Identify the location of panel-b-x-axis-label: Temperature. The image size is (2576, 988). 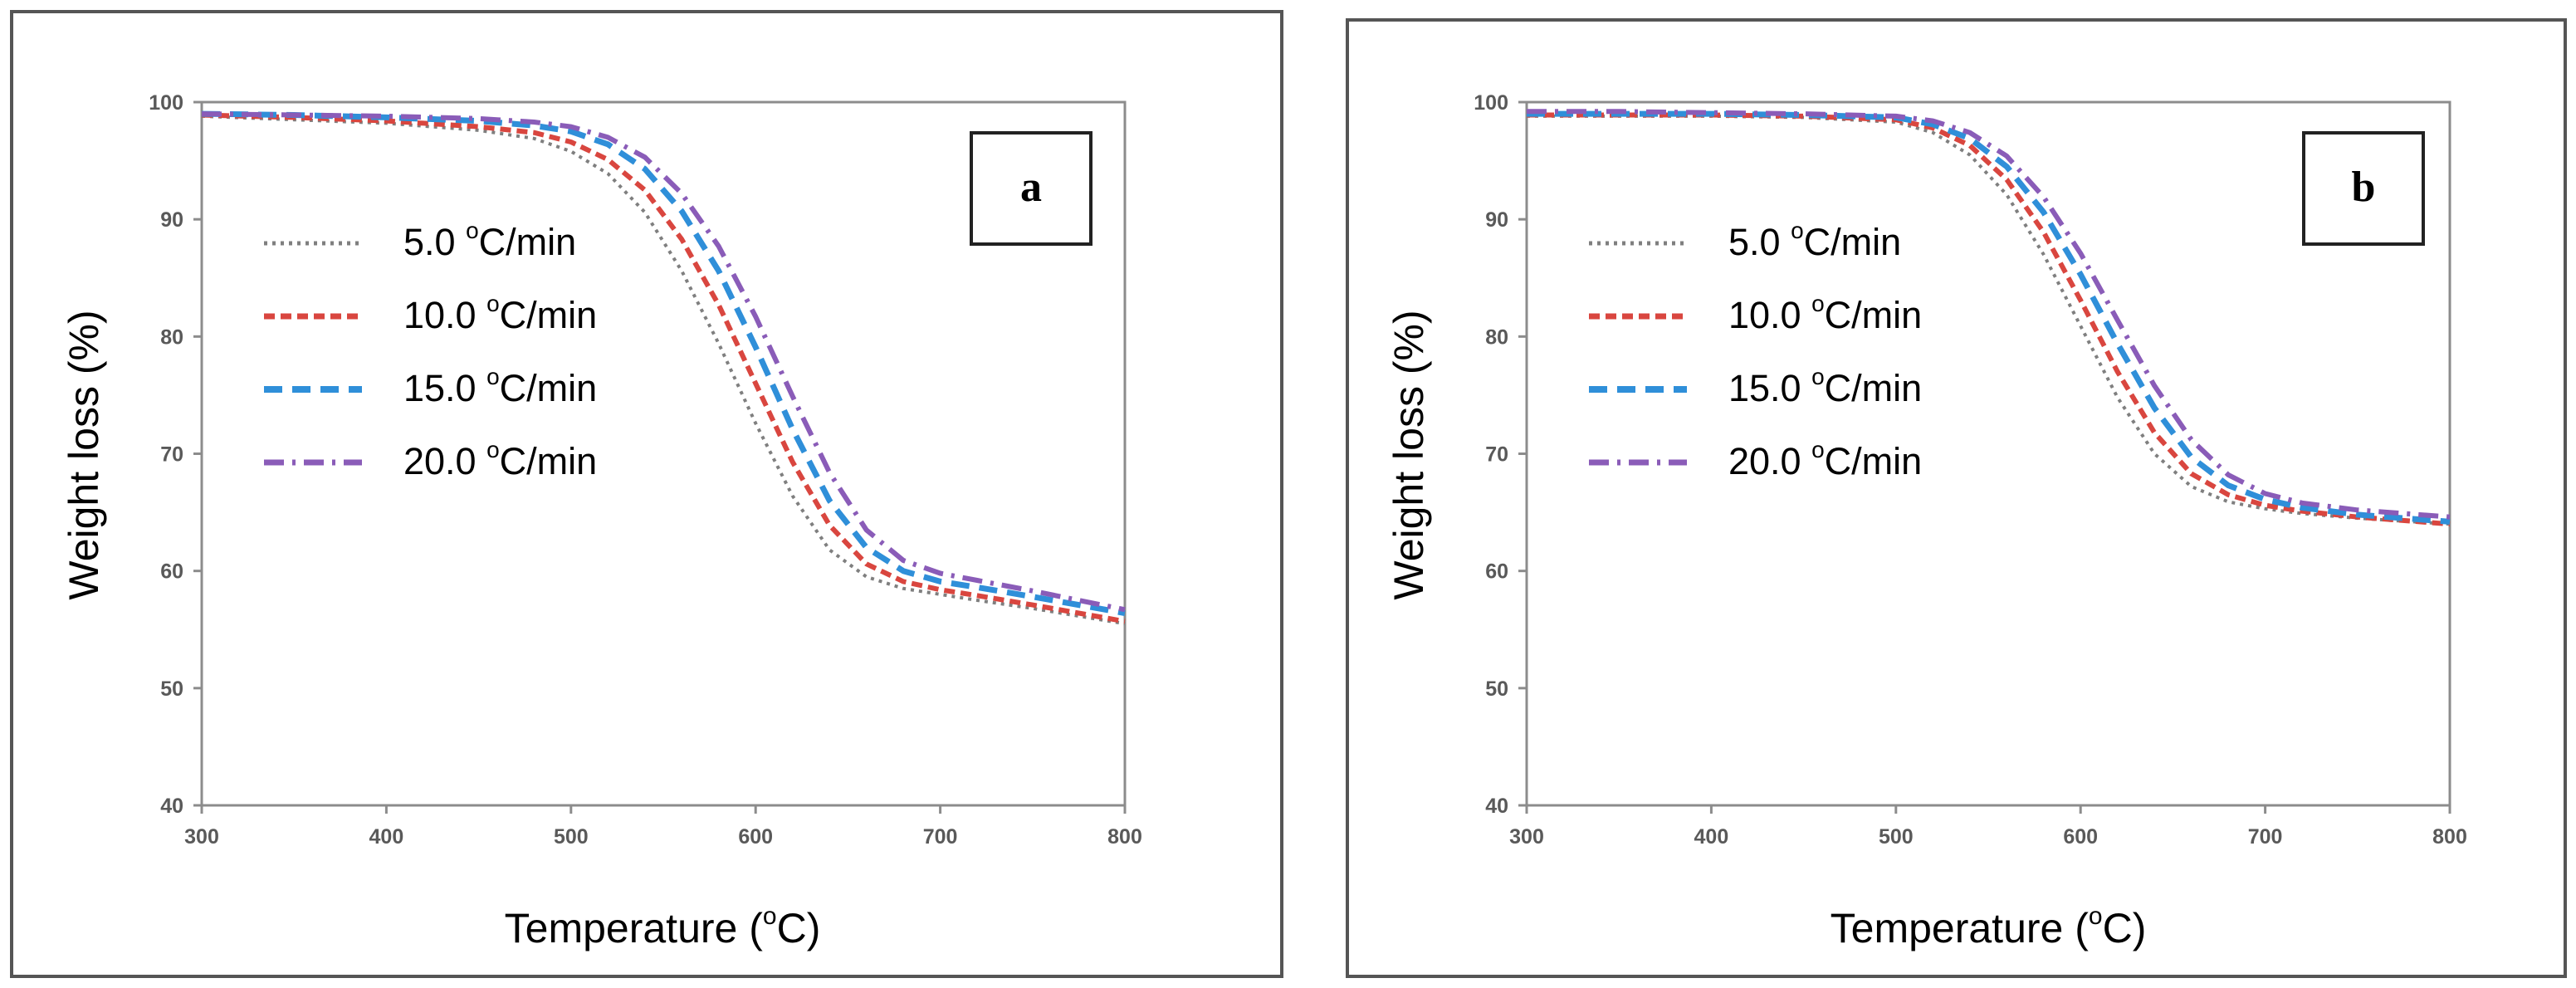
(1947, 928).